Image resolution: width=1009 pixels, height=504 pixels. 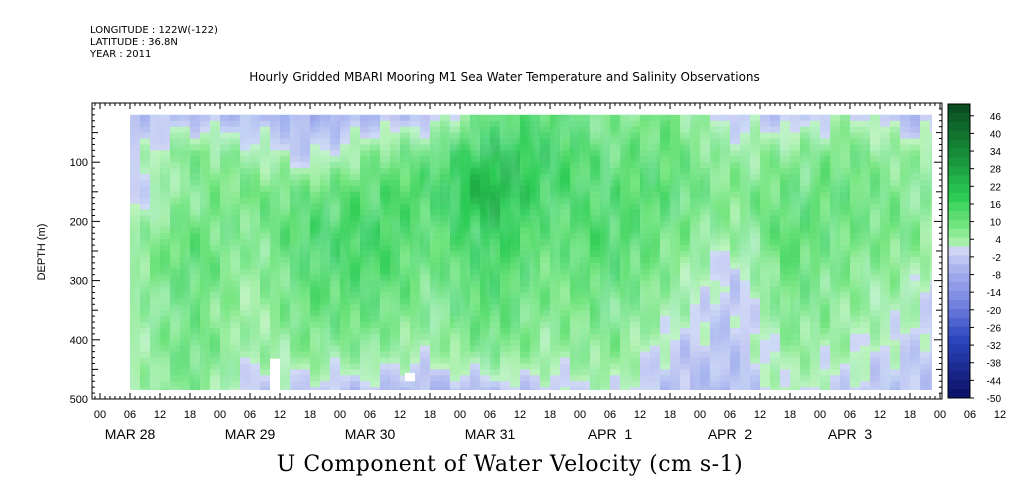 What do you see at coordinates (79, 282) in the screenshot?
I see `y-tick-label: 300` at bounding box center [79, 282].